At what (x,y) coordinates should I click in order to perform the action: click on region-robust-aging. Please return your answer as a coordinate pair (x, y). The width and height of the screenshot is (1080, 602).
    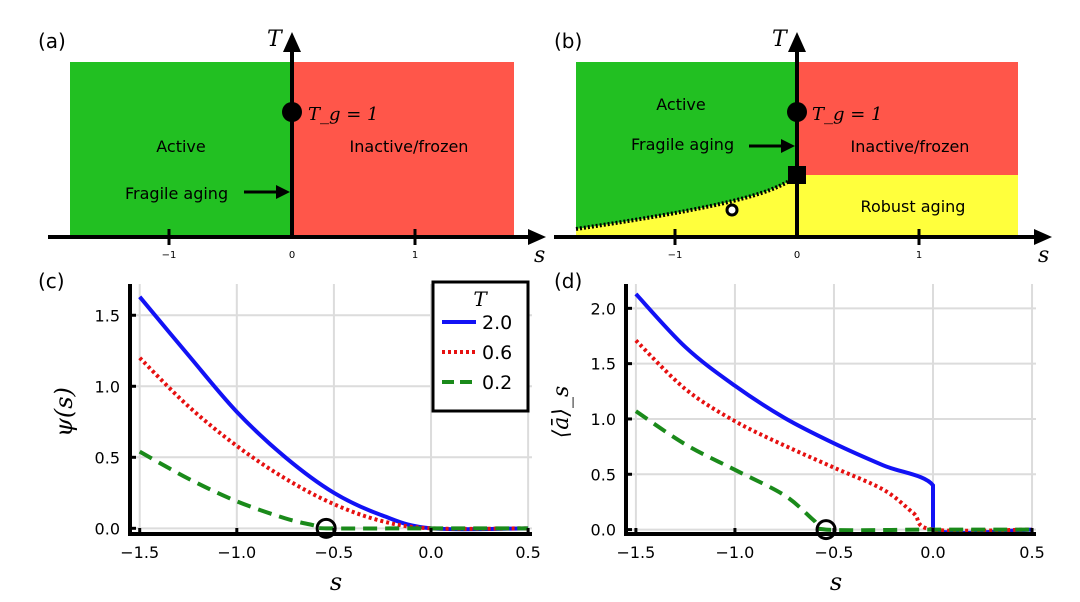
    Looking at the image, I should click on (907, 206).